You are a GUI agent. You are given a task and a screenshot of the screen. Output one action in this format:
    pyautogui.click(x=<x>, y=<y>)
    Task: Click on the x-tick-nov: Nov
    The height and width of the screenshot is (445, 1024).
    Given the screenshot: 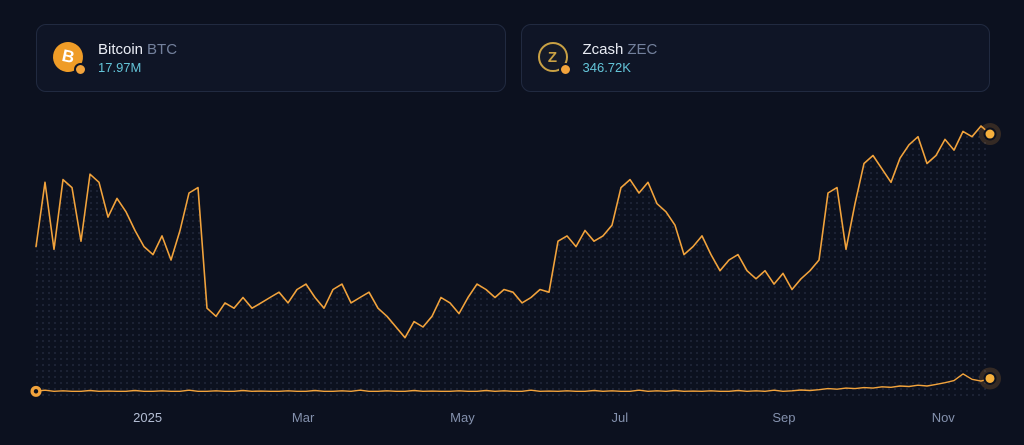 What is the action you would take?
    pyautogui.click(x=943, y=417)
    